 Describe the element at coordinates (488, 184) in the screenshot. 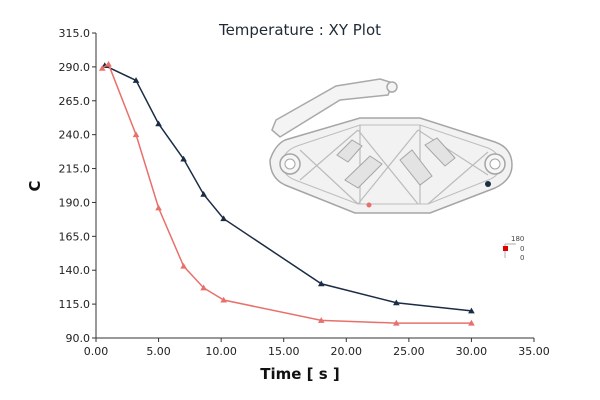

I see `probe-point-dark` at that location.